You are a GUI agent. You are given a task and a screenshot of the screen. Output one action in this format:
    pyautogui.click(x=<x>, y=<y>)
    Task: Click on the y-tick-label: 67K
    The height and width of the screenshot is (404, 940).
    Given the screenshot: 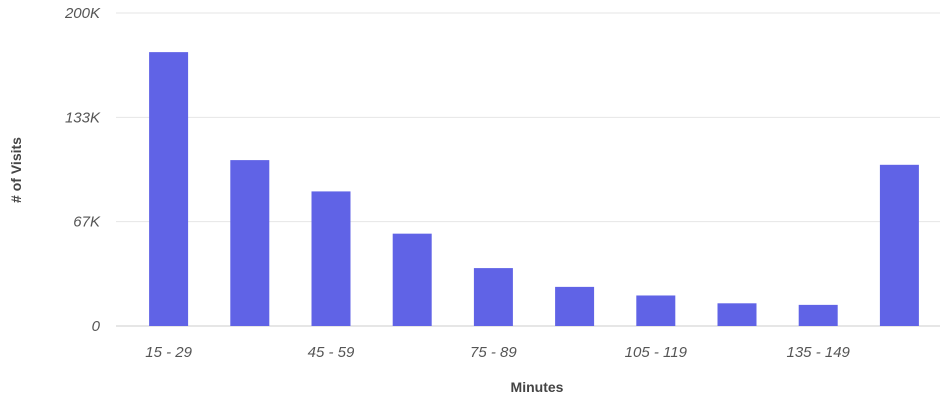 What is the action you would take?
    pyautogui.click(x=87, y=222)
    